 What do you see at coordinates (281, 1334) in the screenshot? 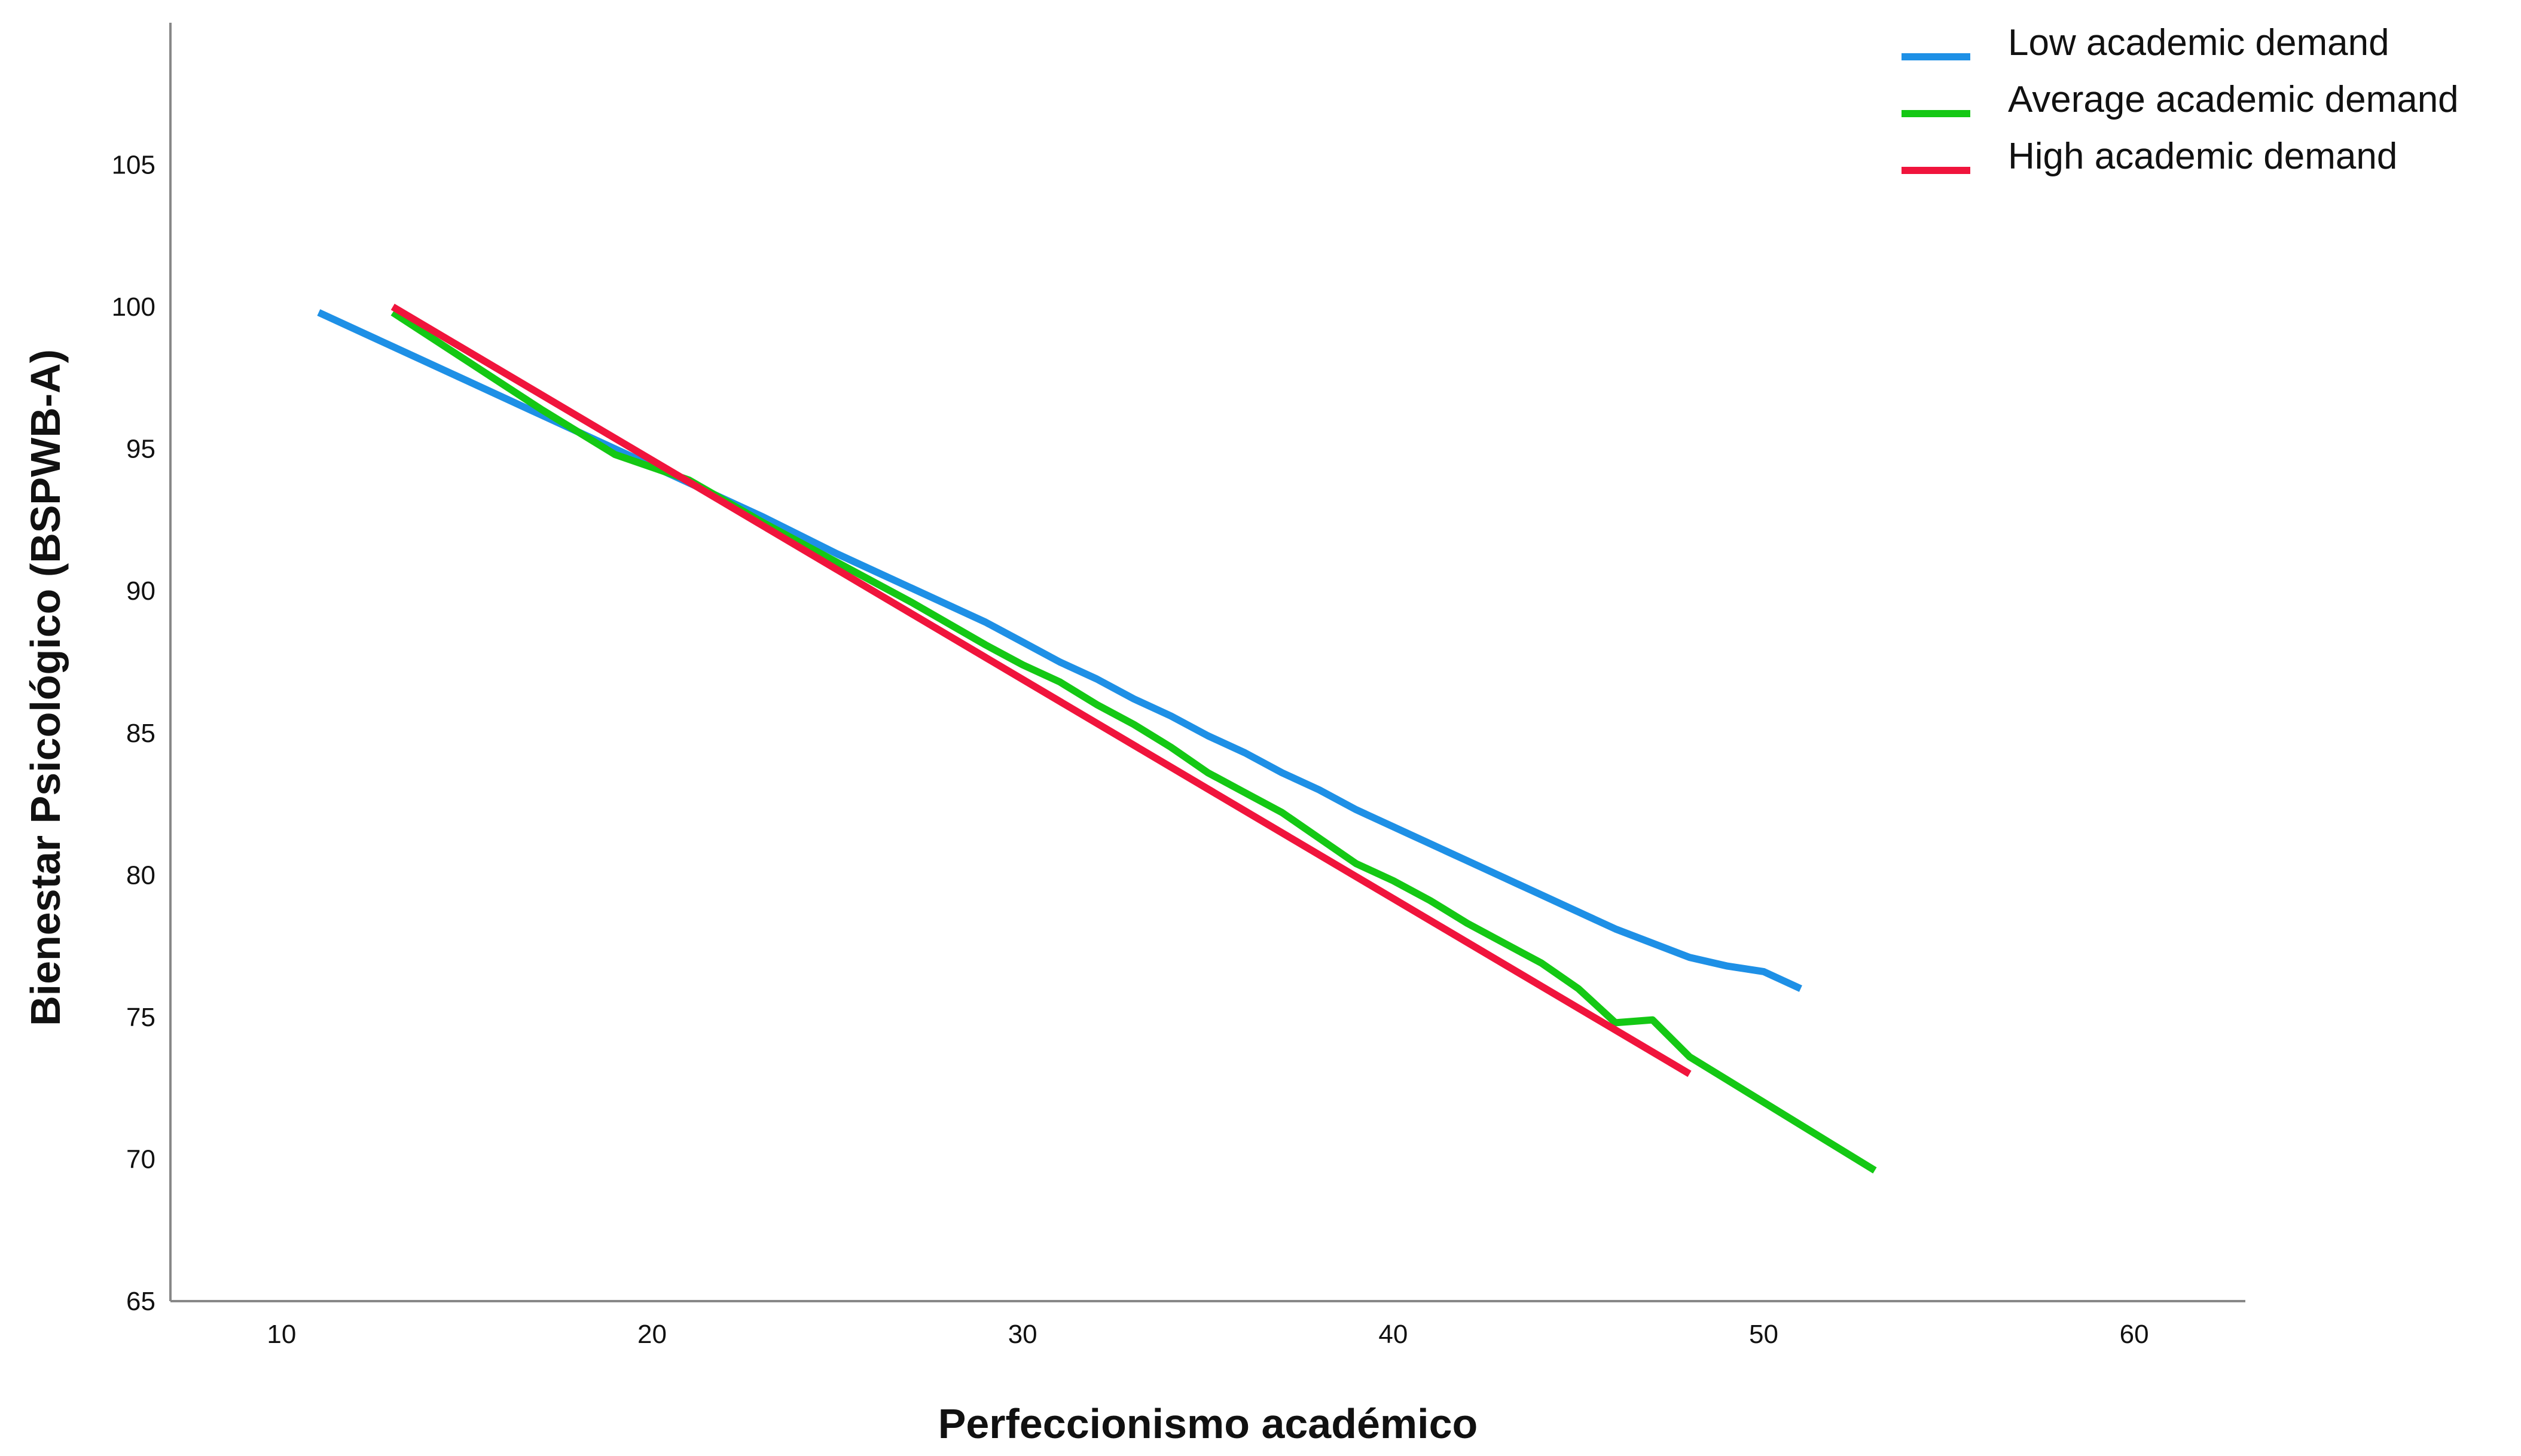
I see `x-tick-label: 10` at bounding box center [281, 1334].